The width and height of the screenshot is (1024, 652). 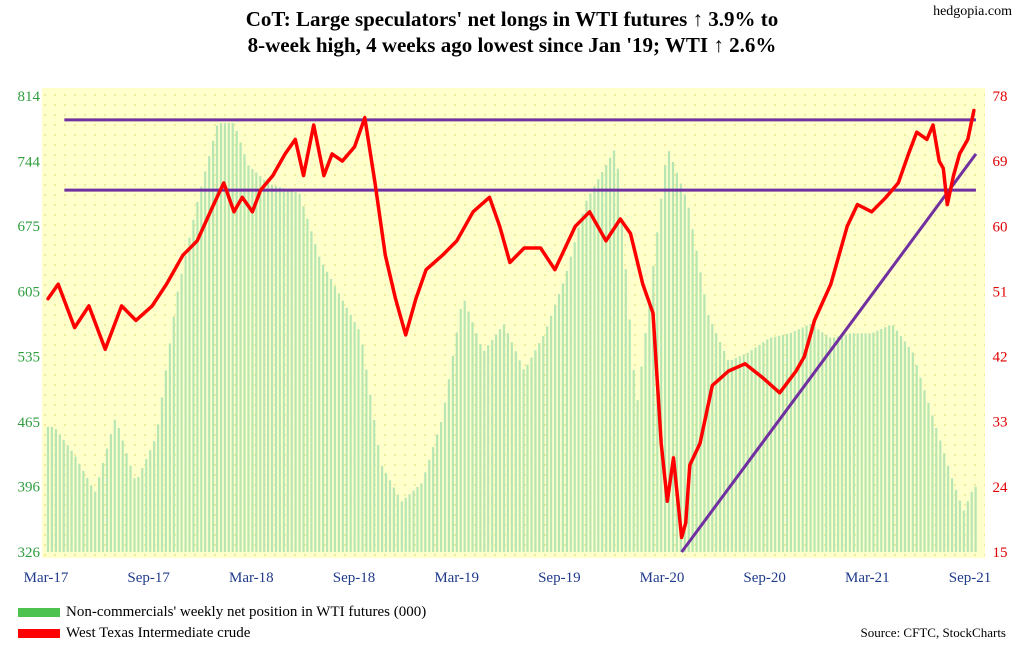 What do you see at coordinates (29, 488) in the screenshot?
I see `left-axis-tick-label: 396` at bounding box center [29, 488].